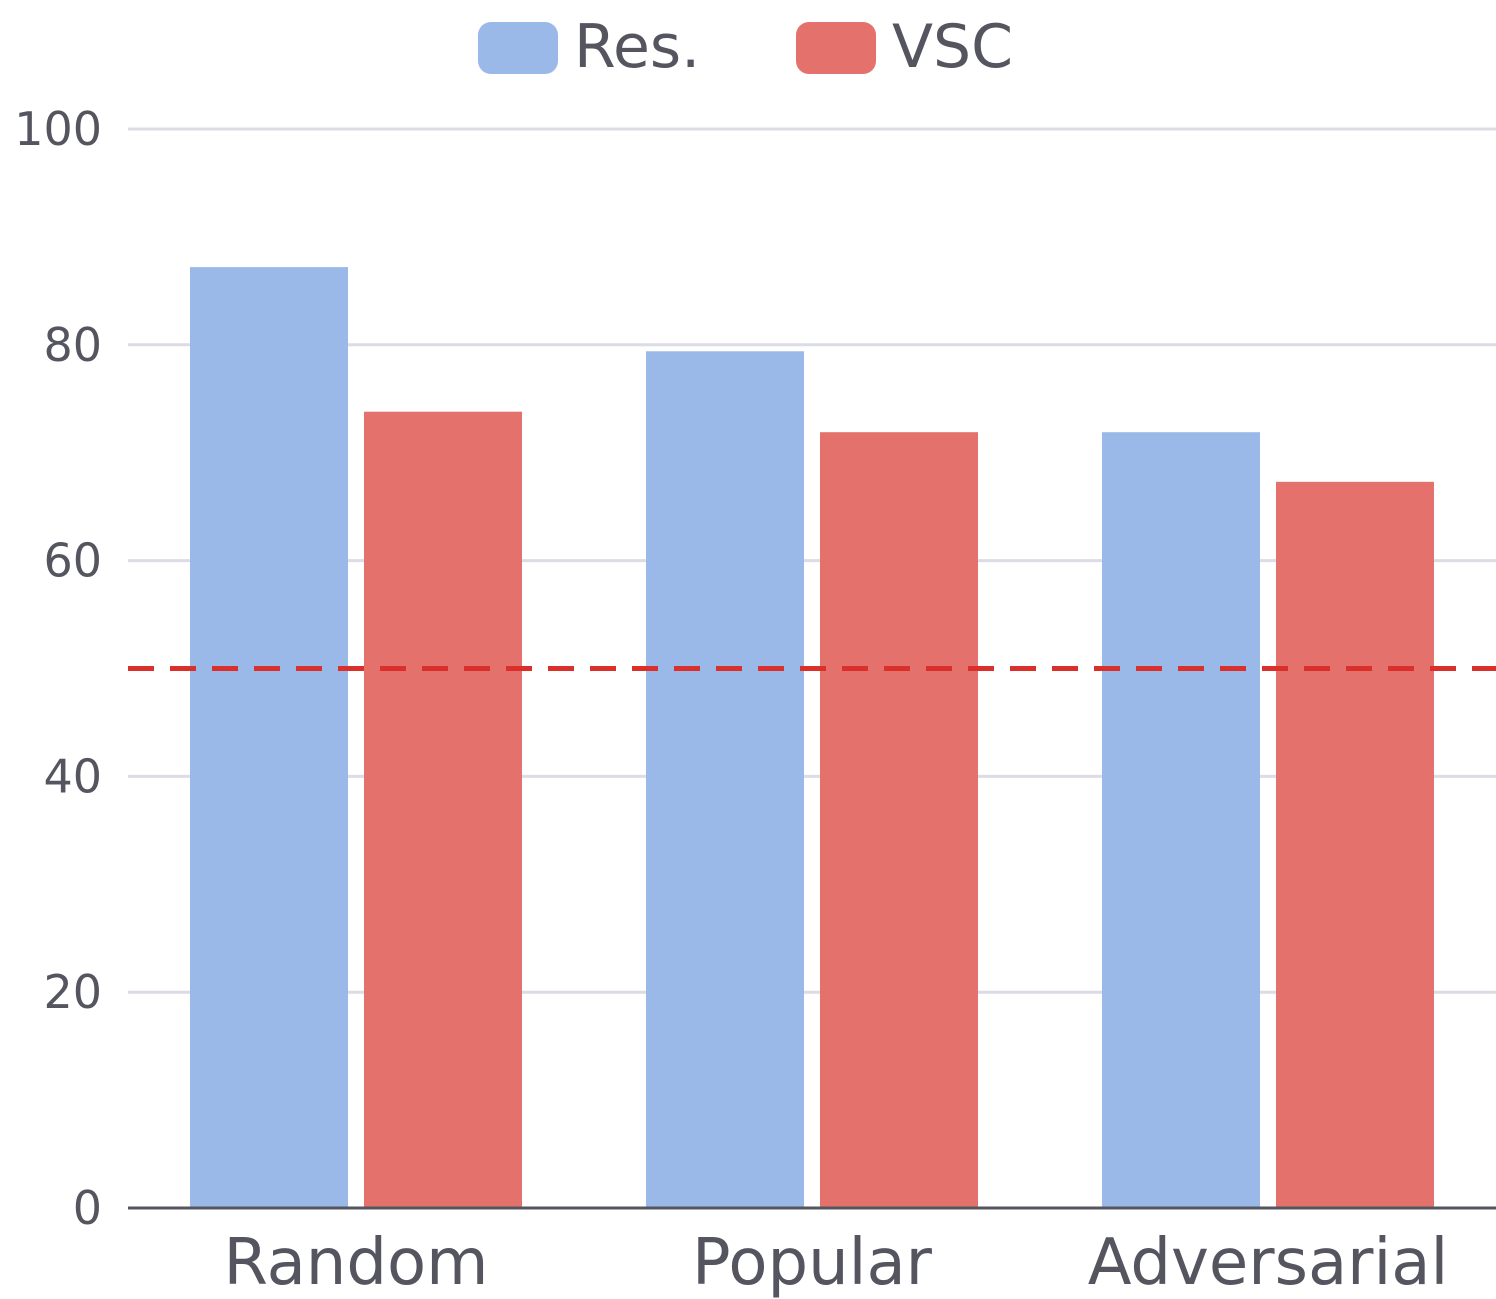 The height and width of the screenshot is (1299, 1496). What do you see at coordinates (1181, 820) in the screenshot?
I see `bar-adversarial-res` at bounding box center [1181, 820].